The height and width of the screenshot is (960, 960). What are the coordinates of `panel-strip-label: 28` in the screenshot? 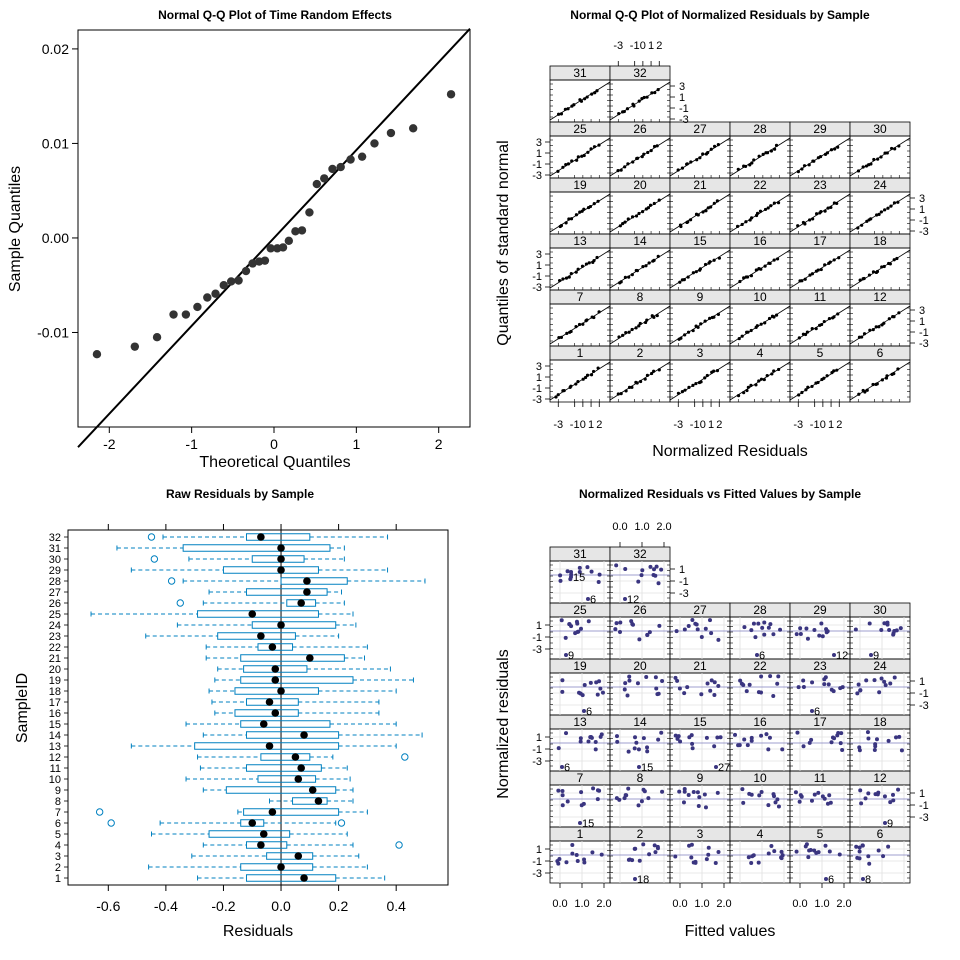 It's located at (760, 129).